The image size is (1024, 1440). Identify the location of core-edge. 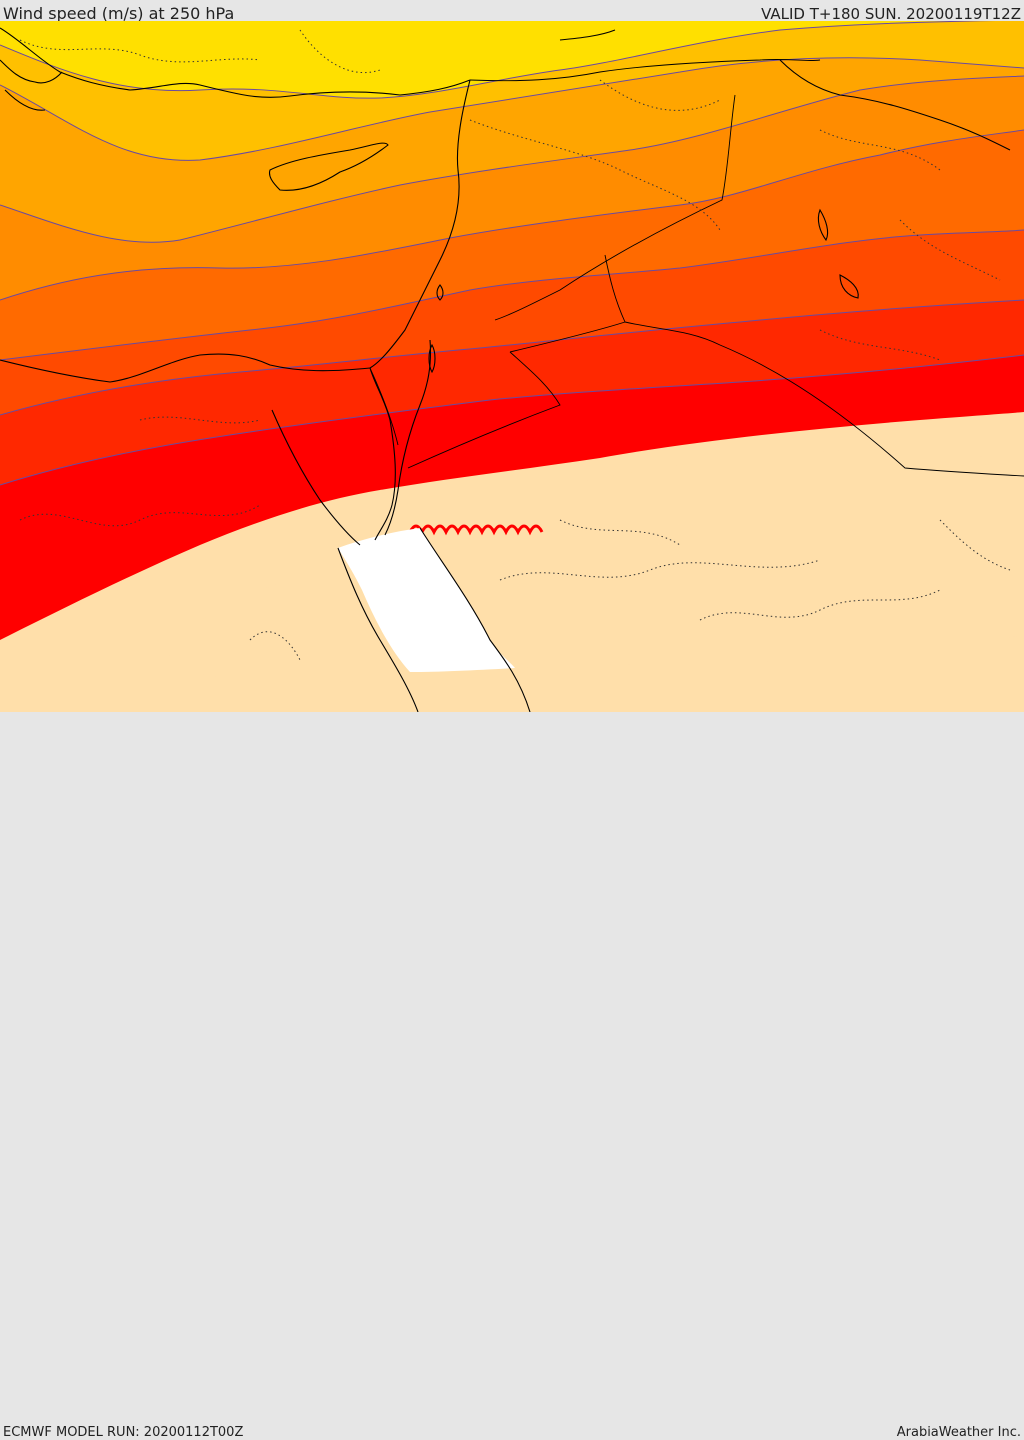
(476, 530).